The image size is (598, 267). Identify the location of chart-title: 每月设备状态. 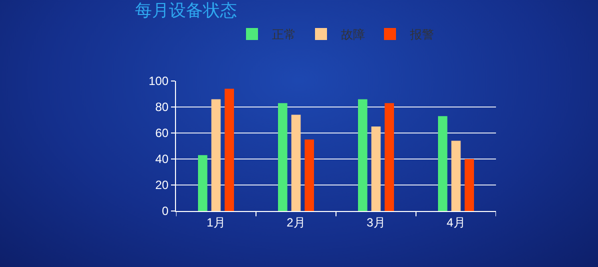
(186, 10).